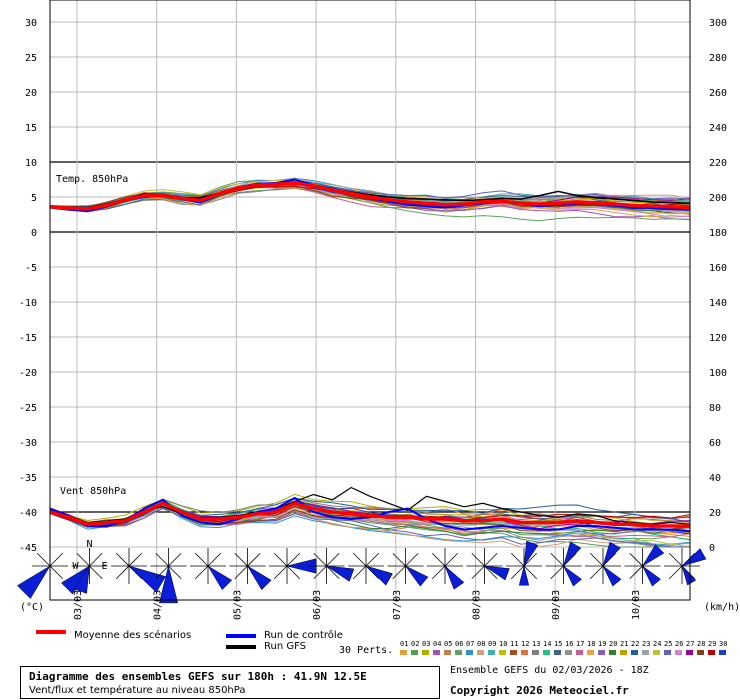 This screenshot has width=740, height=700. Describe the element at coordinates (503, 644) in the screenshot. I see `pert-number: 10` at that location.